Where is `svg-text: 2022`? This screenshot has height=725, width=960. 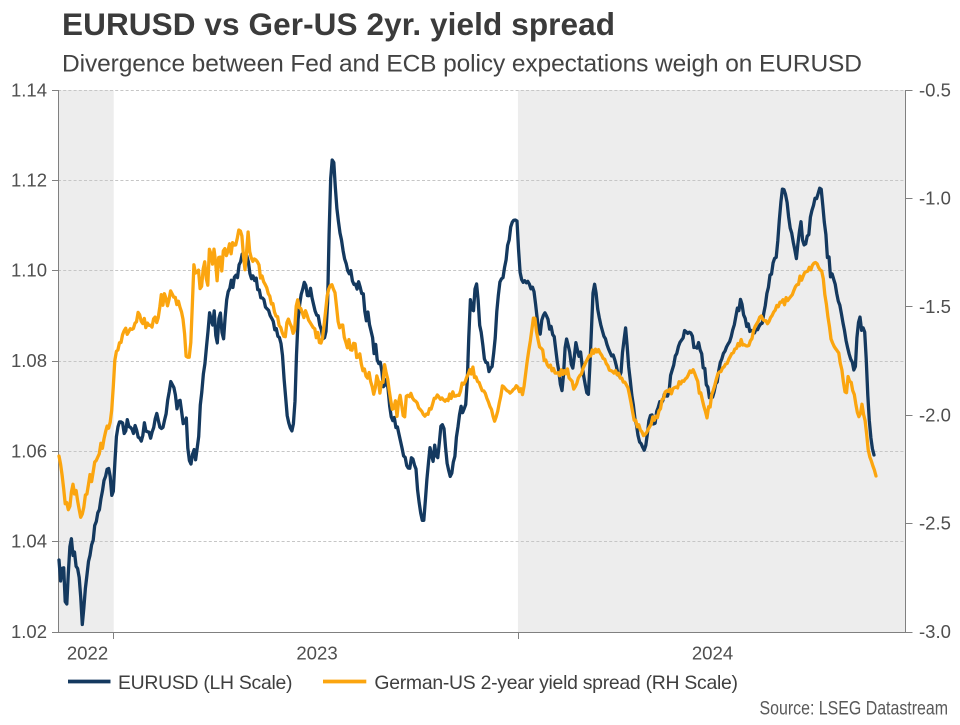
svg-text: 2022 is located at coordinates (87, 653).